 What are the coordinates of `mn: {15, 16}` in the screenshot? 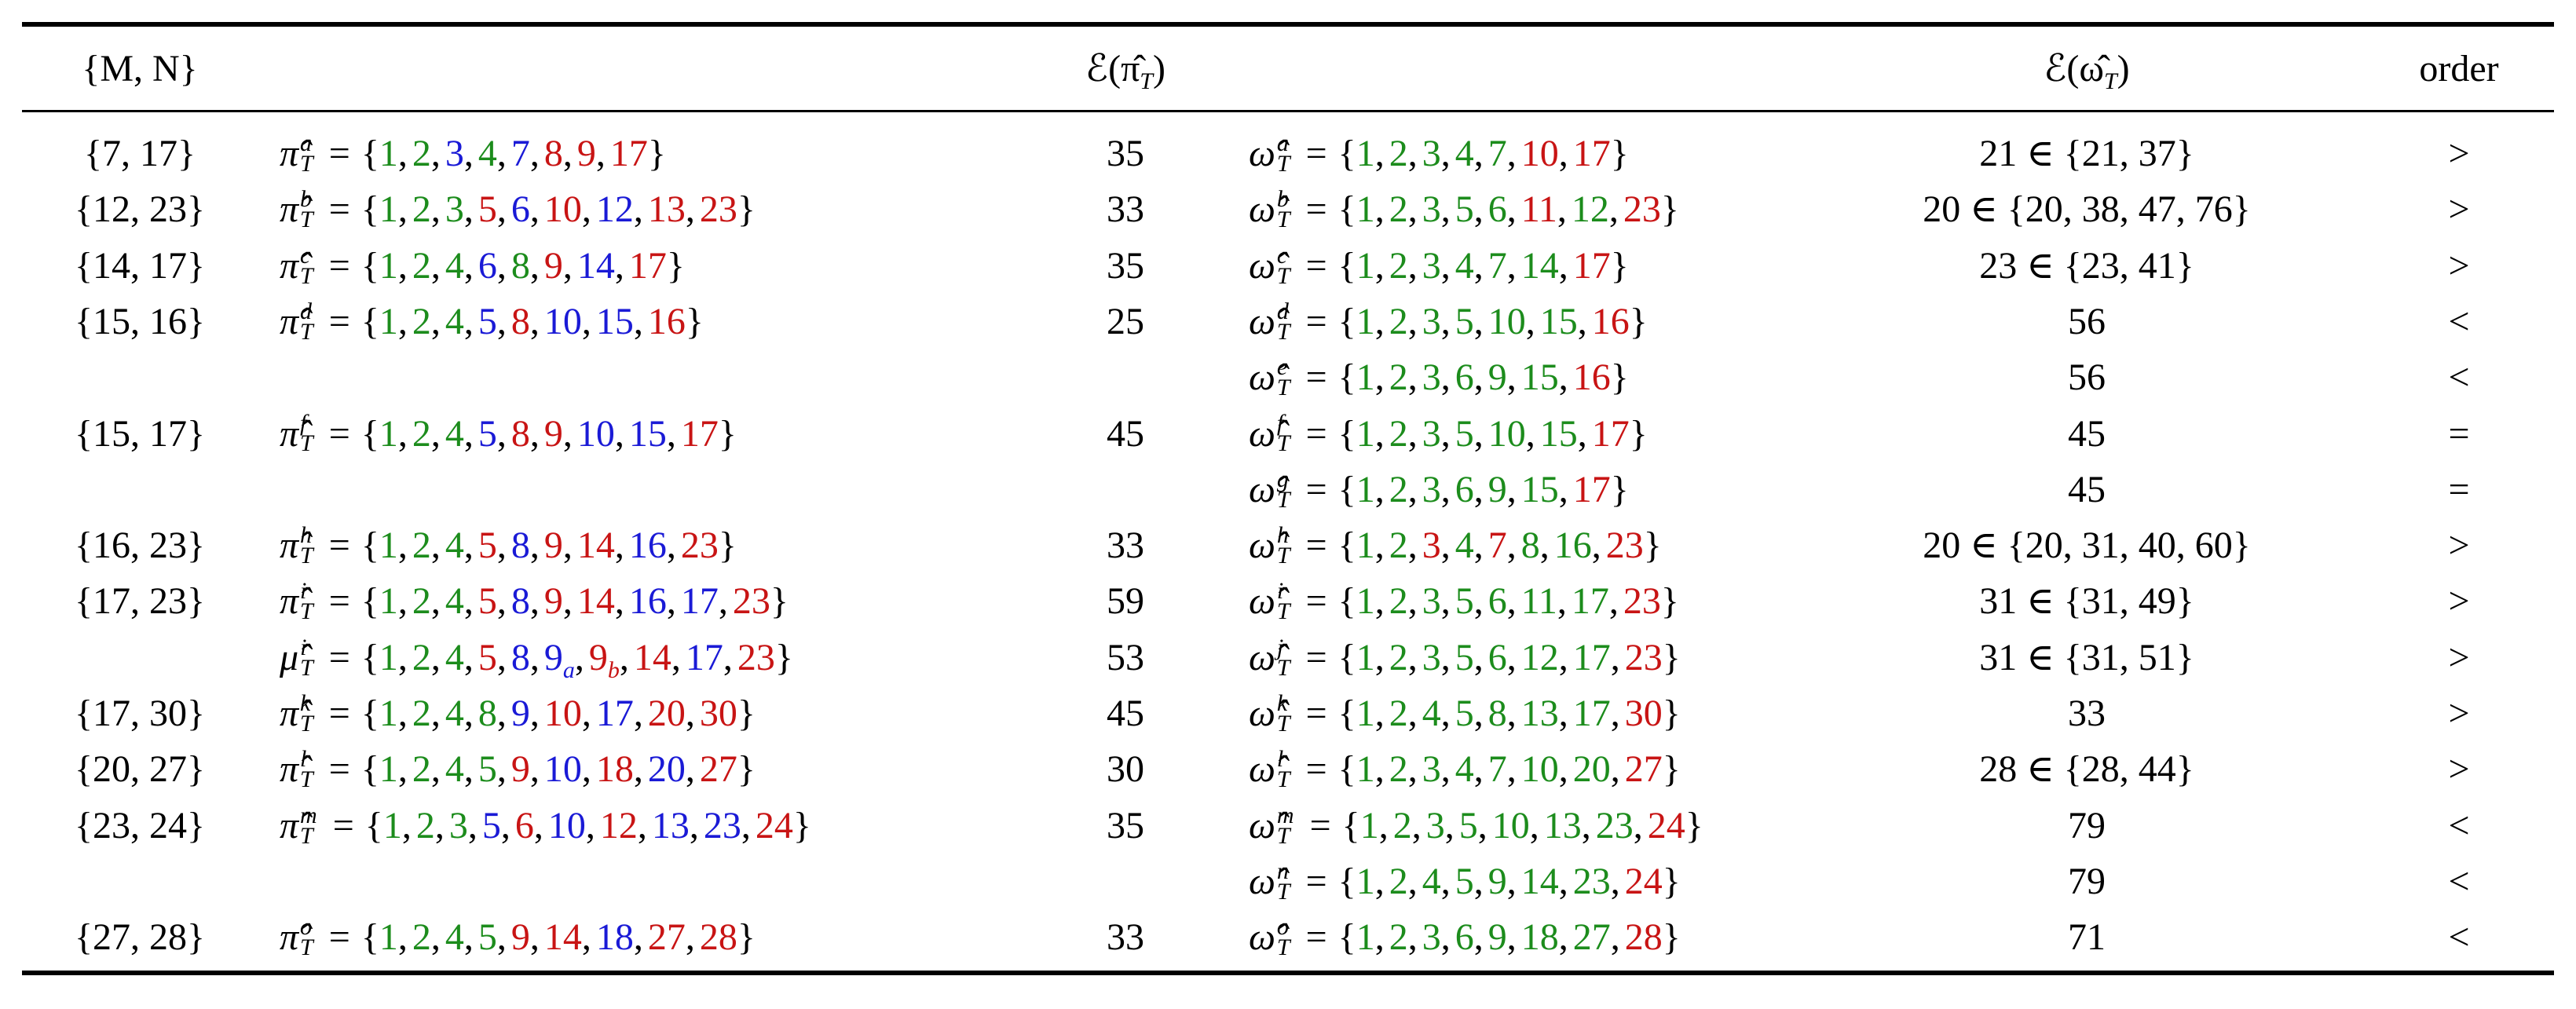 It's located at (140, 321).